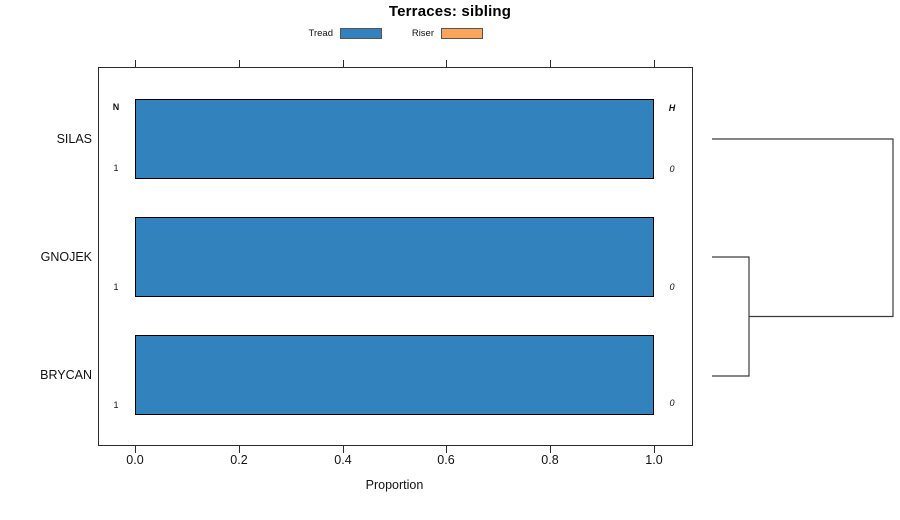 This screenshot has width=900, height=520. I want to click on x-tick-label: 0.6, so click(446, 460).